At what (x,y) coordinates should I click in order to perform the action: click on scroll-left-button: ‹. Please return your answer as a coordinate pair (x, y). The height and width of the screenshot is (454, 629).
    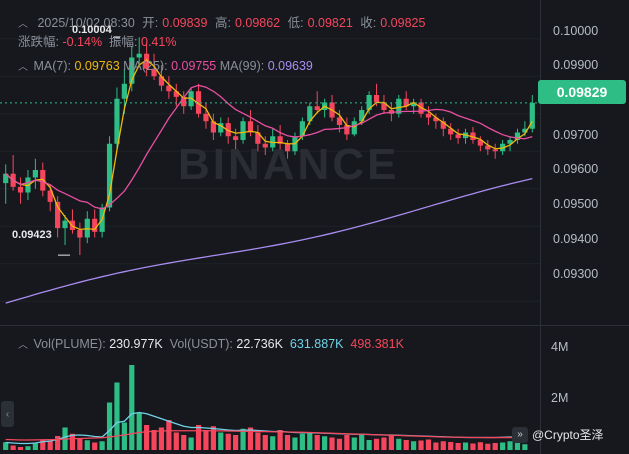
    Looking at the image, I should click on (7, 414).